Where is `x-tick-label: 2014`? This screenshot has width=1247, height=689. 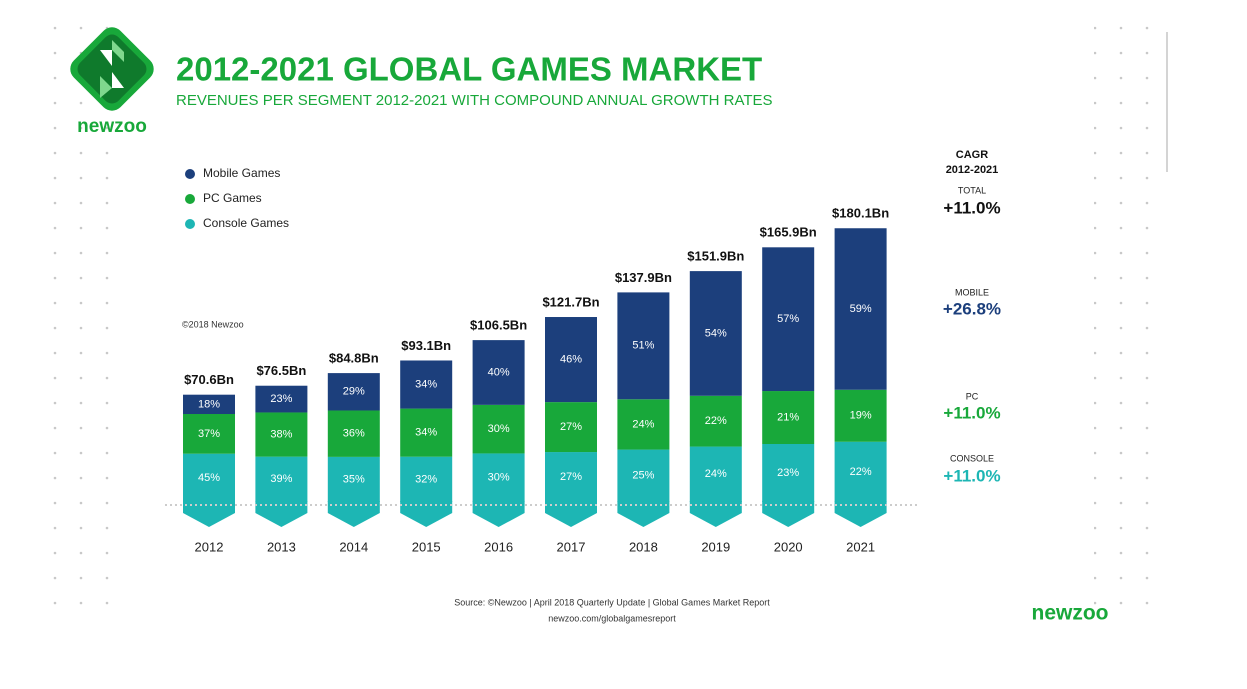 x-tick-label: 2014 is located at coordinates (353, 546).